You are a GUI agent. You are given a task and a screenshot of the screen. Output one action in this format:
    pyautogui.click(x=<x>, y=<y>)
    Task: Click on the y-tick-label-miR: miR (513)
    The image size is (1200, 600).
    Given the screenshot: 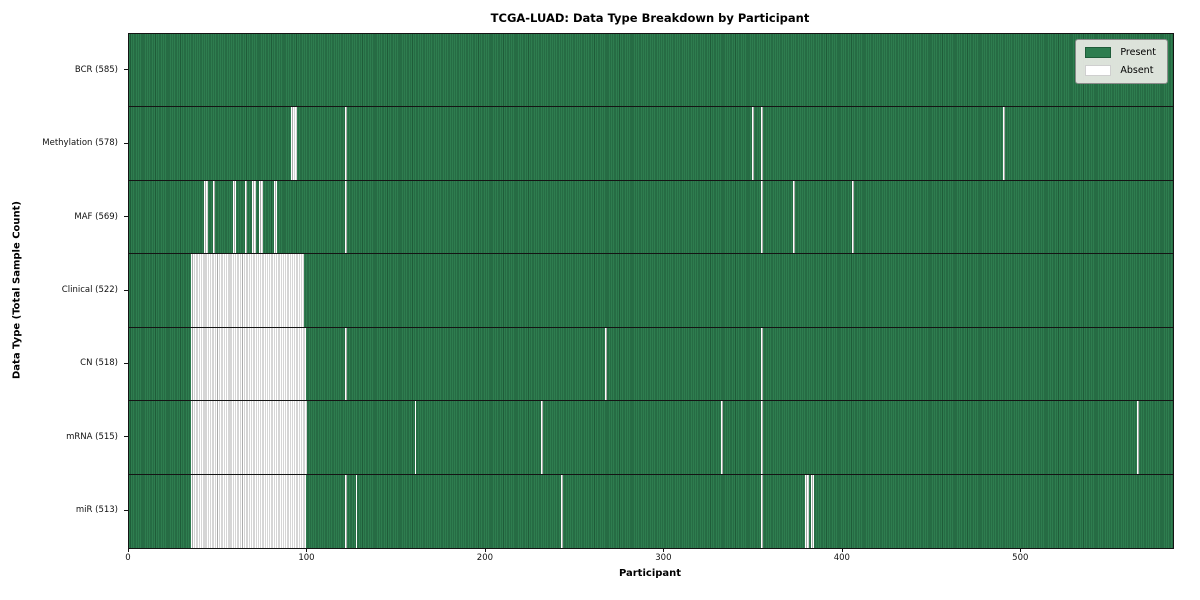 What is the action you would take?
    pyautogui.click(x=96, y=510)
    